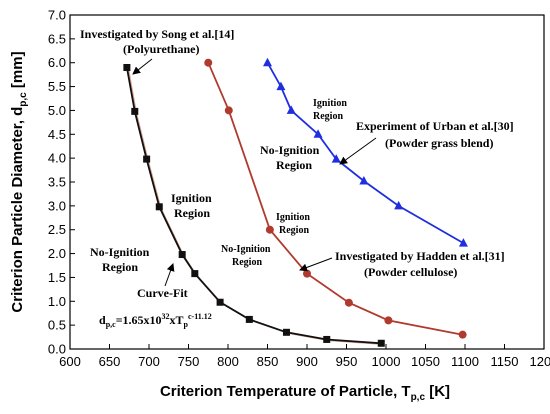  What do you see at coordinates (57, 15) in the screenshot?
I see `y-tick-label: 7.0` at bounding box center [57, 15].